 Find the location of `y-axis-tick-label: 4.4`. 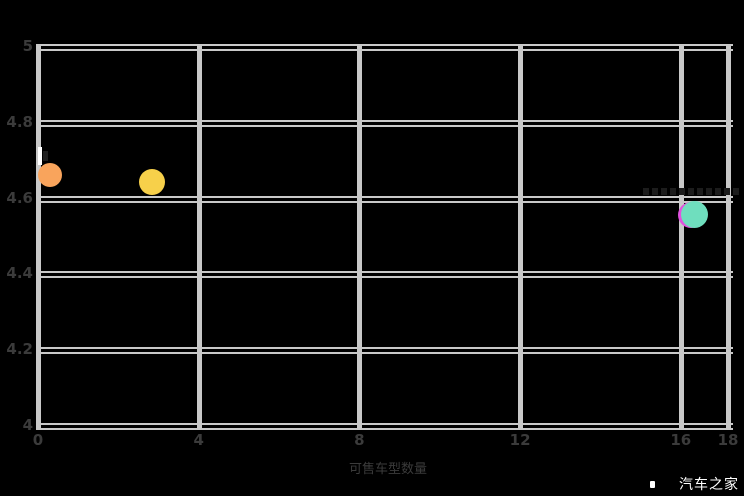

y-axis-tick-label: 4.4 is located at coordinates (19, 273).